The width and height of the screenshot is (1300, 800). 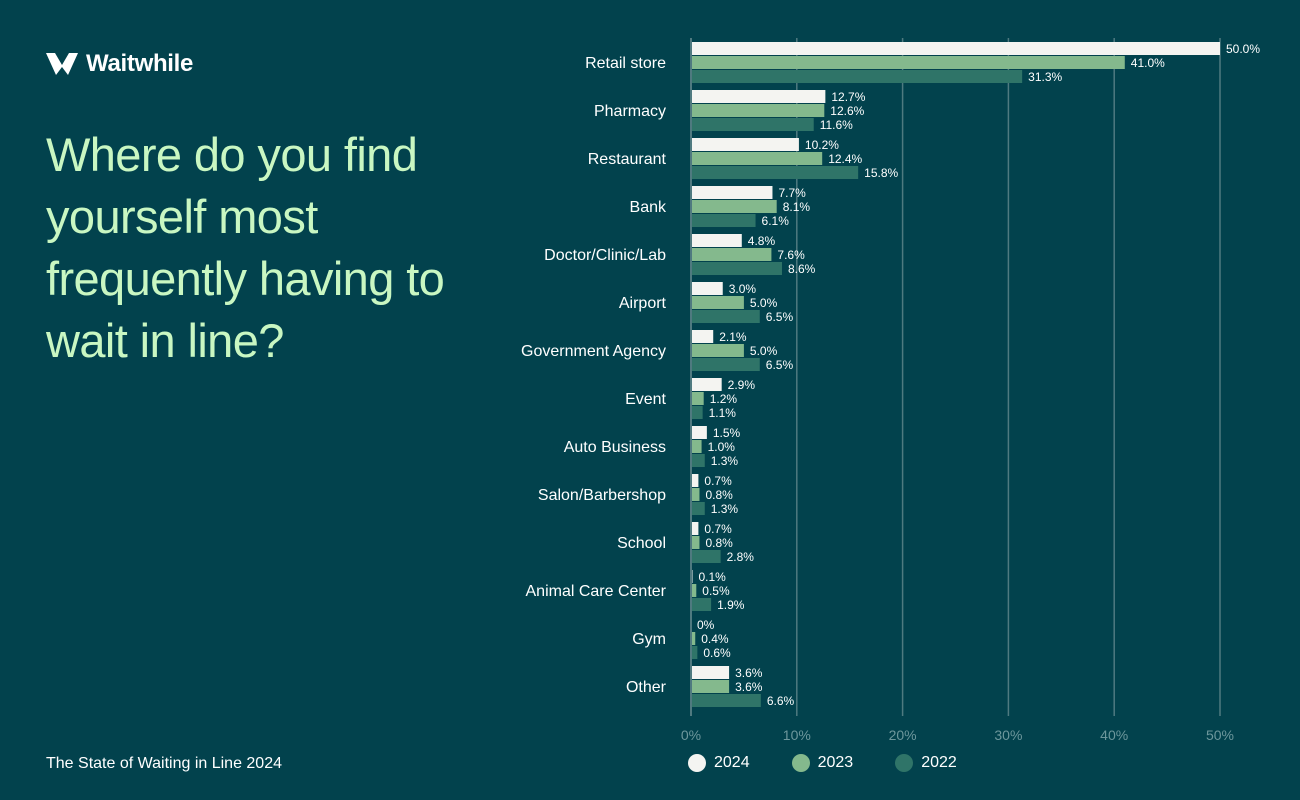 What do you see at coordinates (641, 543) in the screenshot?
I see `category-label: School` at bounding box center [641, 543].